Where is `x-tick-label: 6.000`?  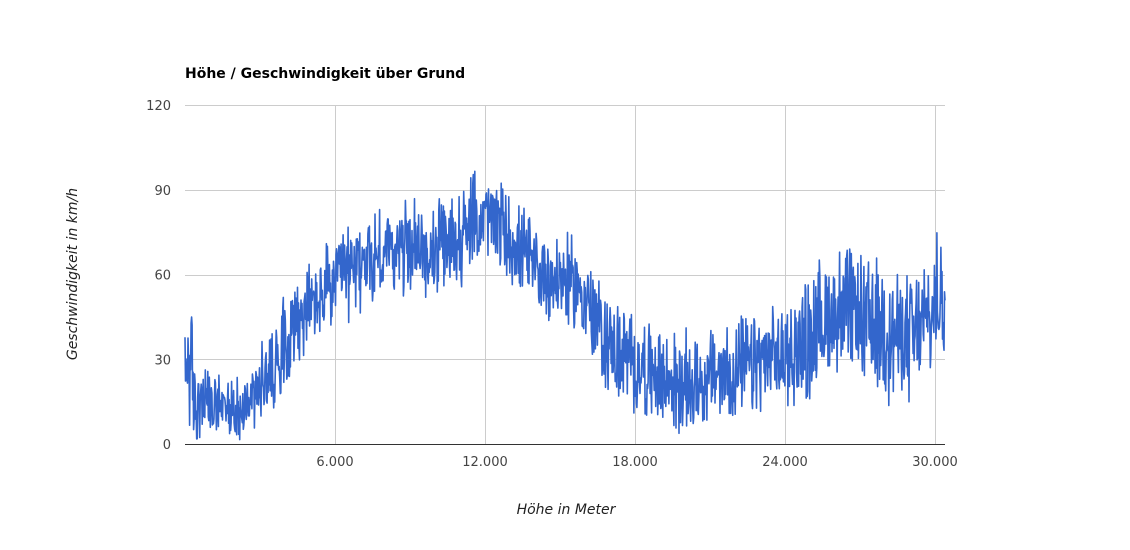 x-tick-label: 6.000 is located at coordinates (334, 462).